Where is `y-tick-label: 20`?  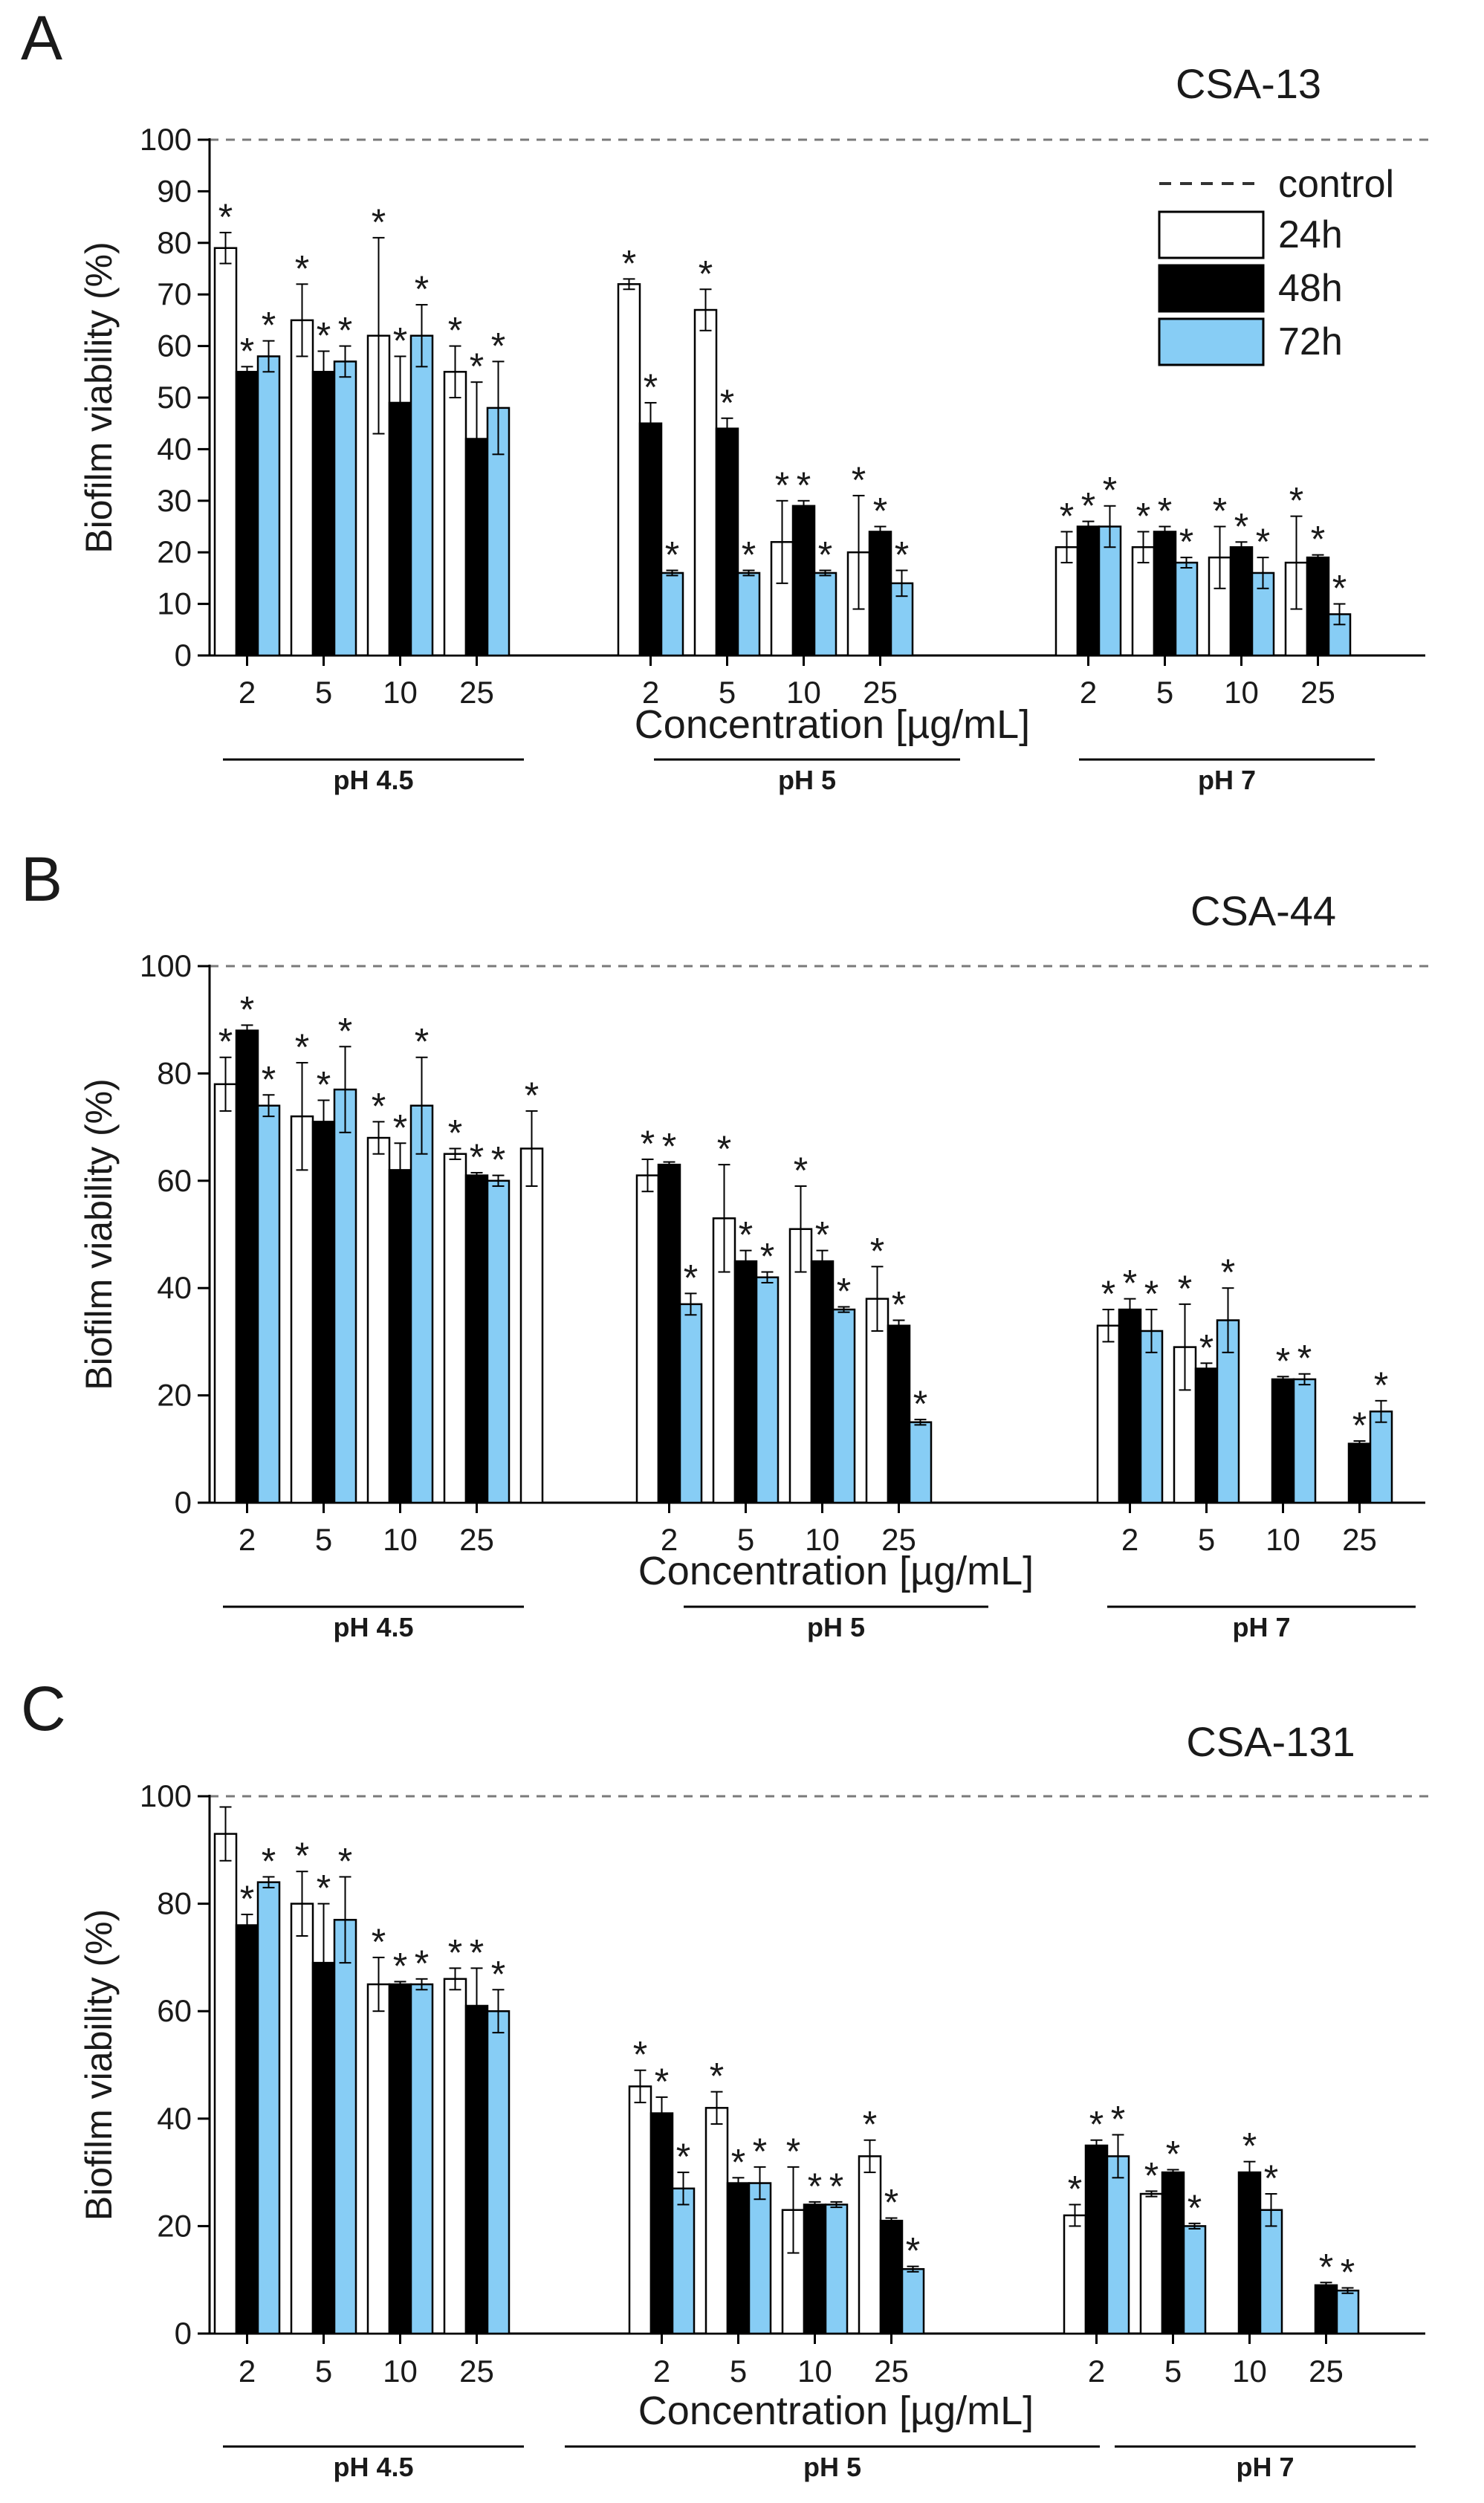
y-tick-label: 20 is located at coordinates (175, 552).